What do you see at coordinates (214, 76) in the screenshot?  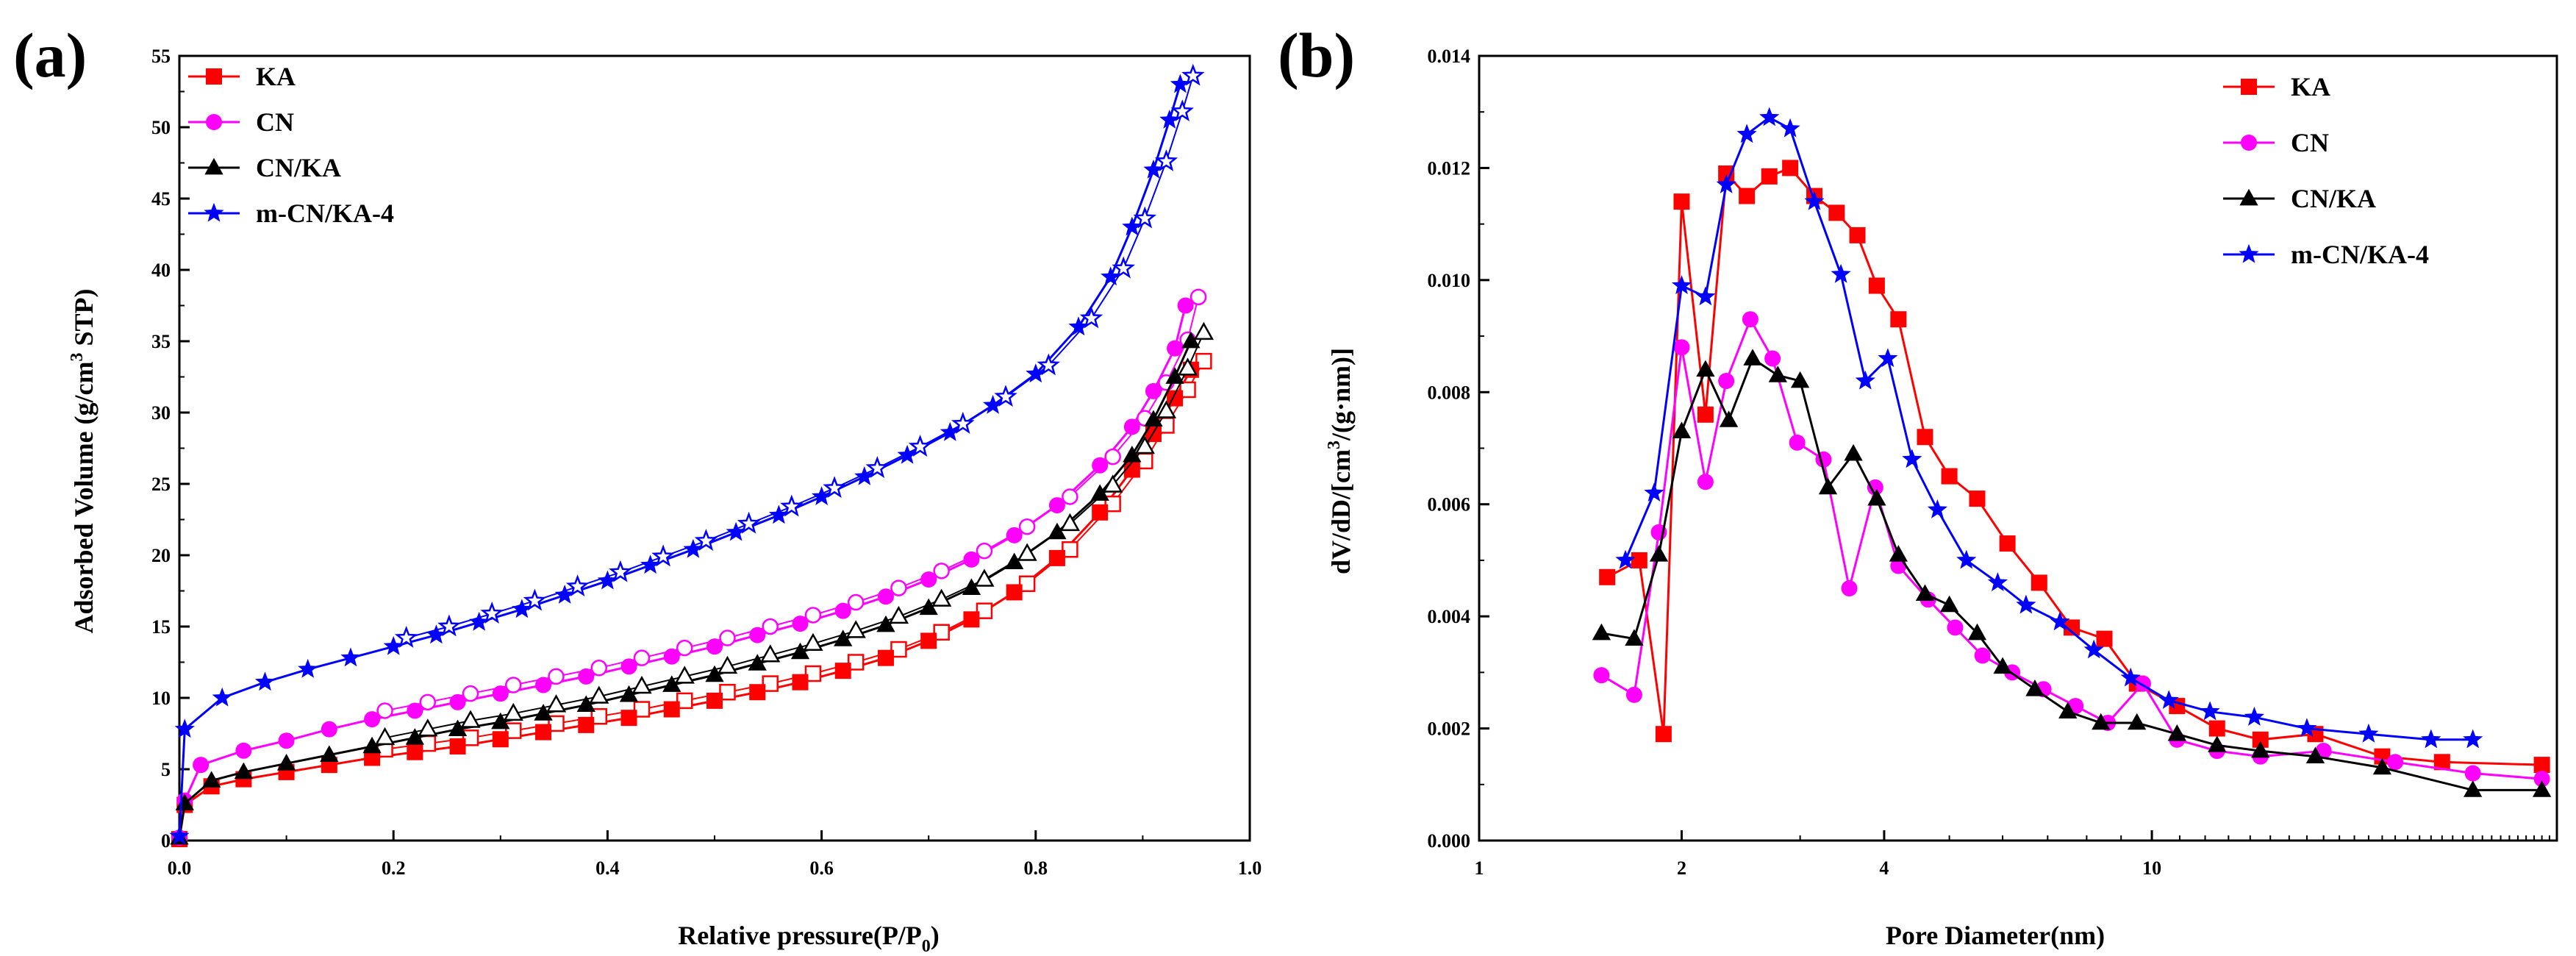 I see `panel-a-legend-marker` at bounding box center [214, 76].